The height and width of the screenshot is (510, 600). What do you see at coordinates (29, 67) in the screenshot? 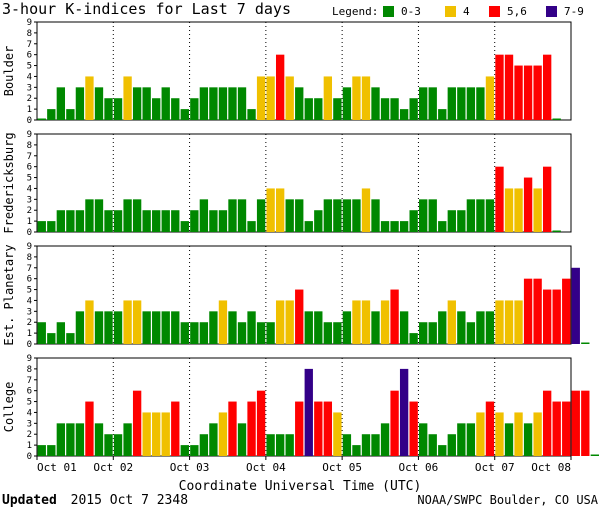
I see `y-tick-label: 5` at bounding box center [29, 67].